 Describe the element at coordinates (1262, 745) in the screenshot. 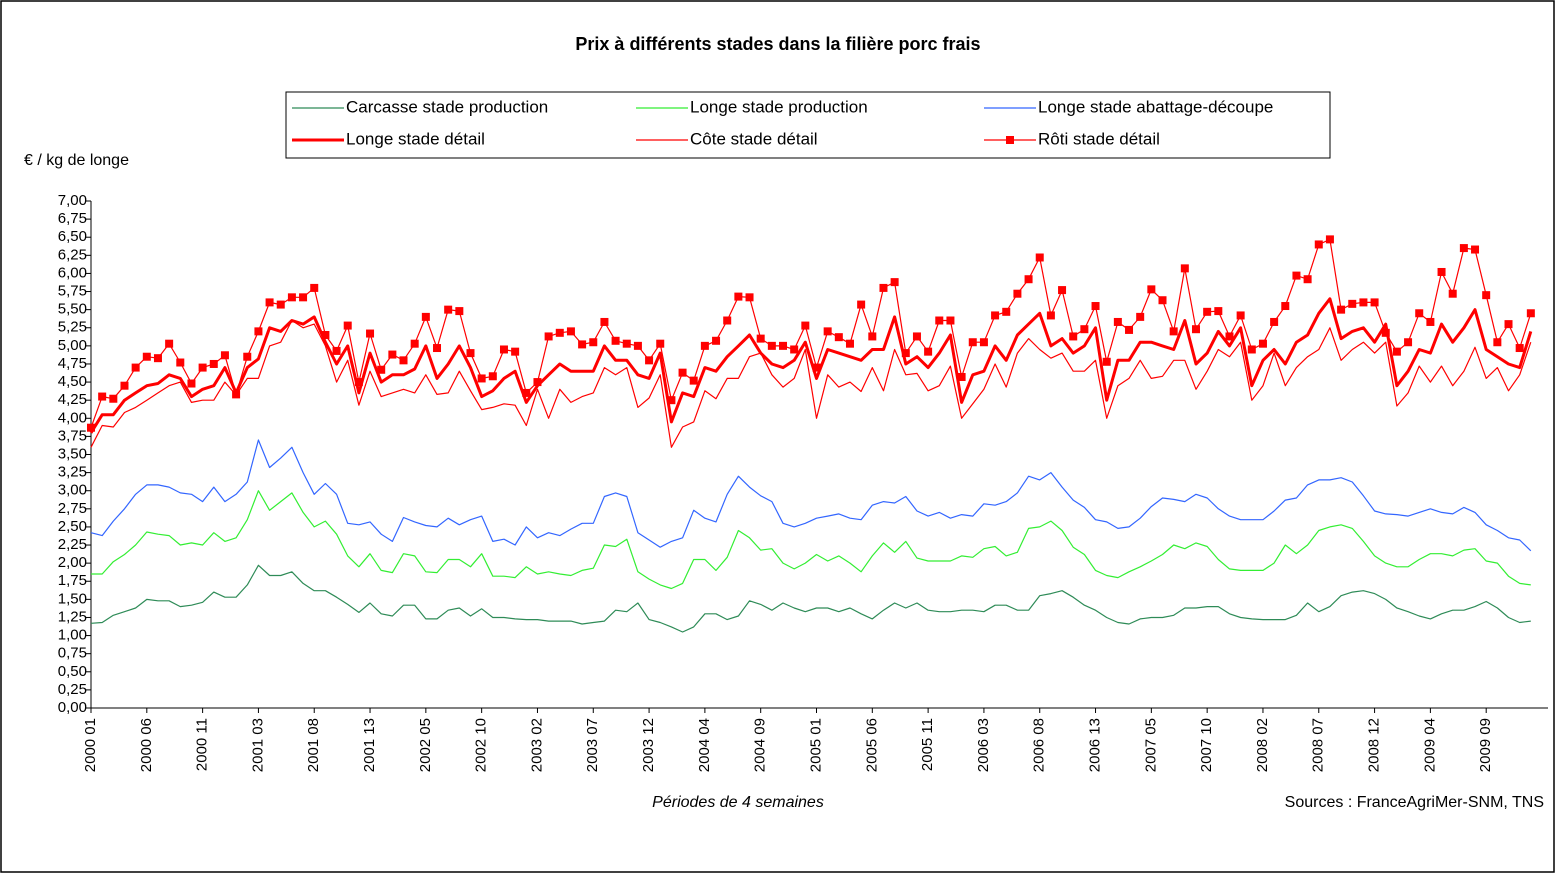

I see `x-tick-label: 2008 02` at that location.